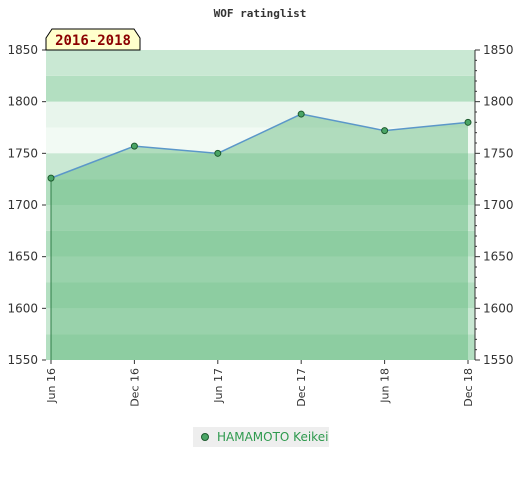 The width and height of the screenshot is (520, 480). I want to click on y-tick-label-left: 1800, so click(22, 102).